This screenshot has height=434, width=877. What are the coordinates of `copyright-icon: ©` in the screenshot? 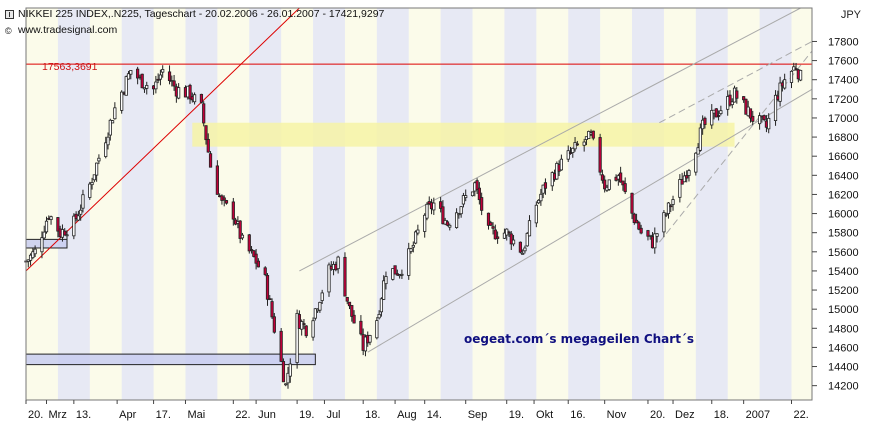 It's located at (8, 31).